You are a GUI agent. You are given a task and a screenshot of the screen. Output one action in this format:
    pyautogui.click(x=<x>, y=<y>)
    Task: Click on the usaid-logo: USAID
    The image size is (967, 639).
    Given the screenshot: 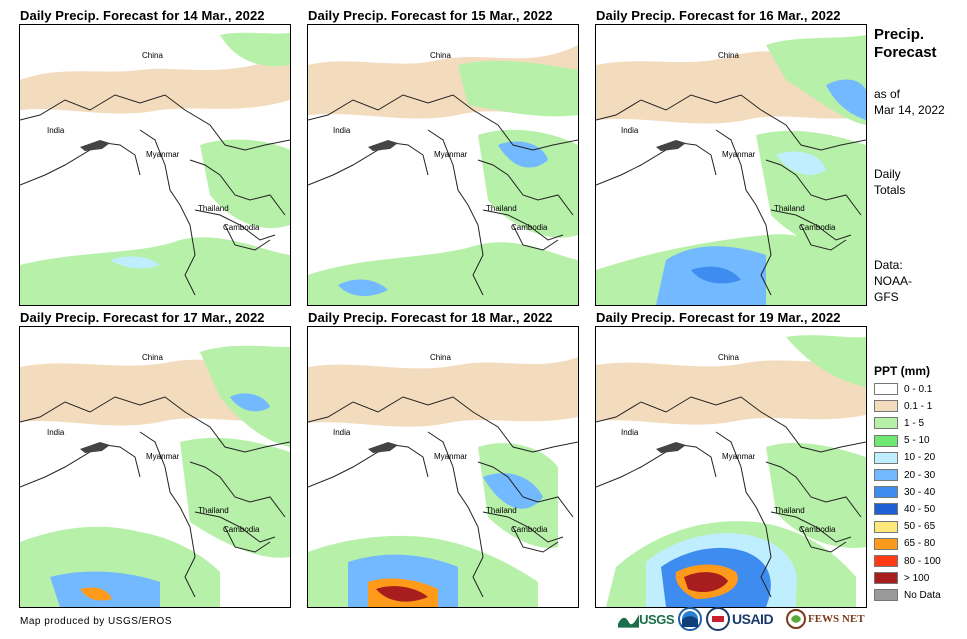 What is the action you would take?
    pyautogui.click(x=758, y=619)
    